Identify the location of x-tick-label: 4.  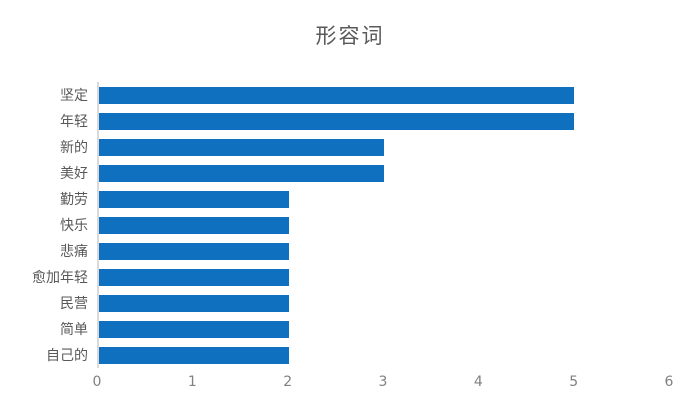
(478, 382).